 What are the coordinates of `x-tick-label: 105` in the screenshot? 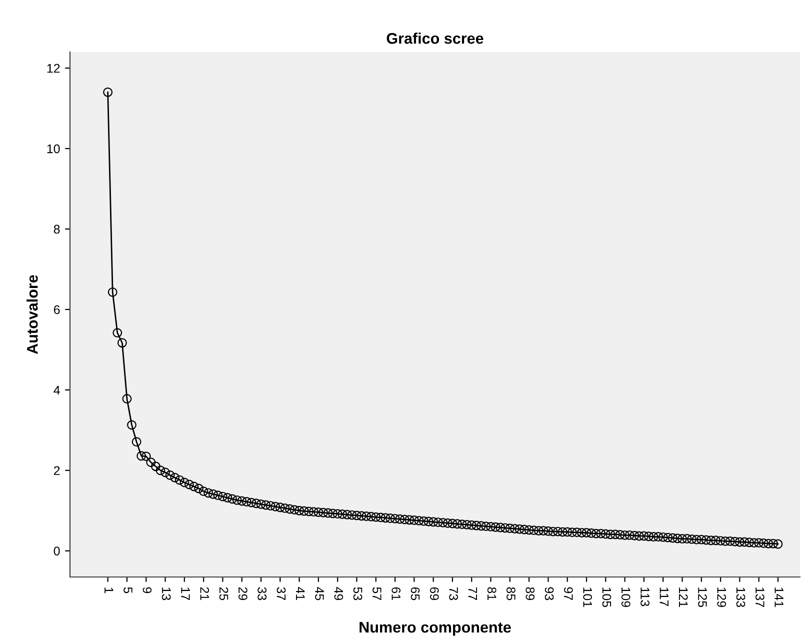 It's located at (607, 598).